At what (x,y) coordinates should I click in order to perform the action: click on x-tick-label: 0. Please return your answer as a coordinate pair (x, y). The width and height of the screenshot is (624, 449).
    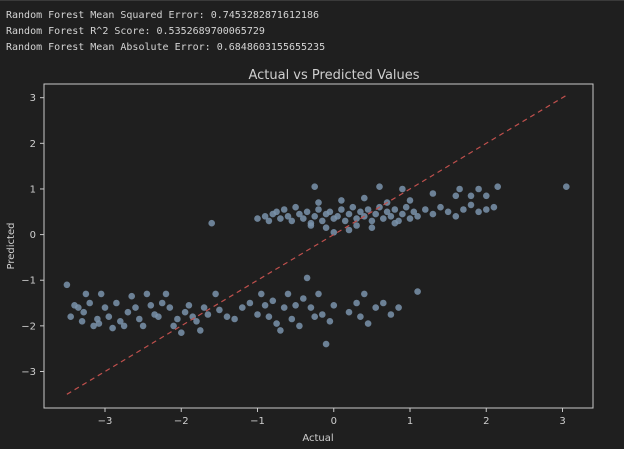
    Looking at the image, I should click on (334, 421).